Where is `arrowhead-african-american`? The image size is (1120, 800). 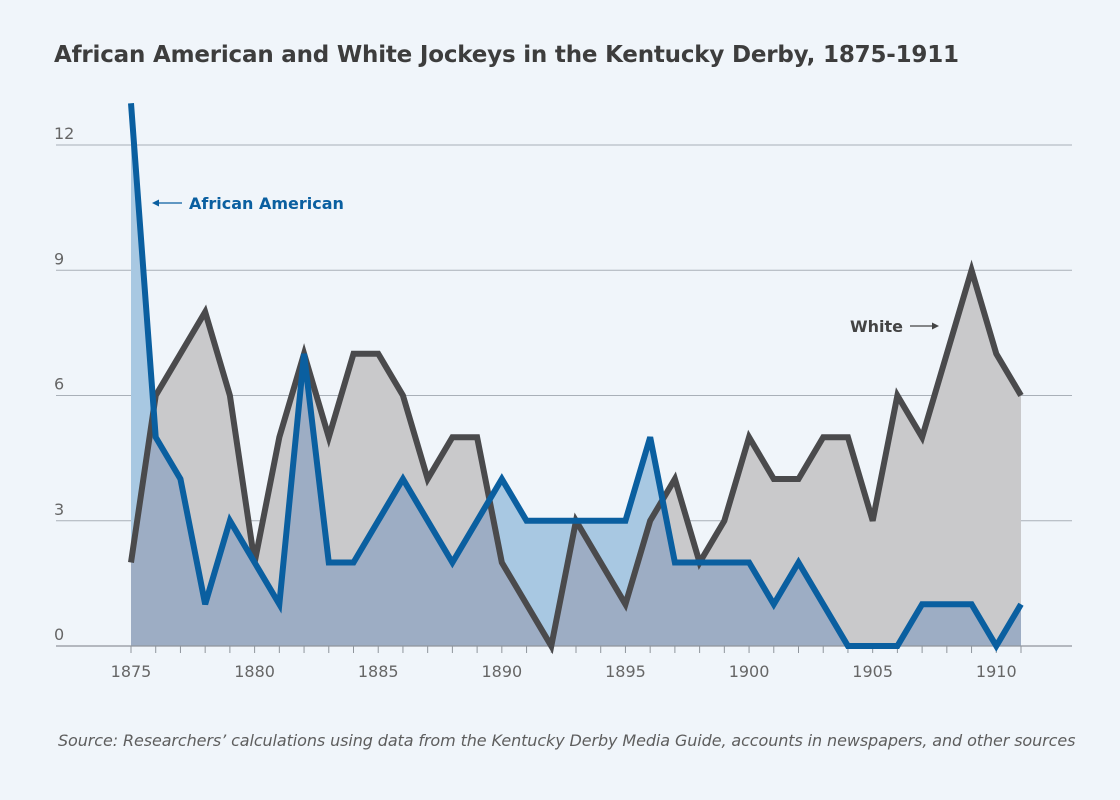 arrowhead-african-american is located at coordinates (155, 203).